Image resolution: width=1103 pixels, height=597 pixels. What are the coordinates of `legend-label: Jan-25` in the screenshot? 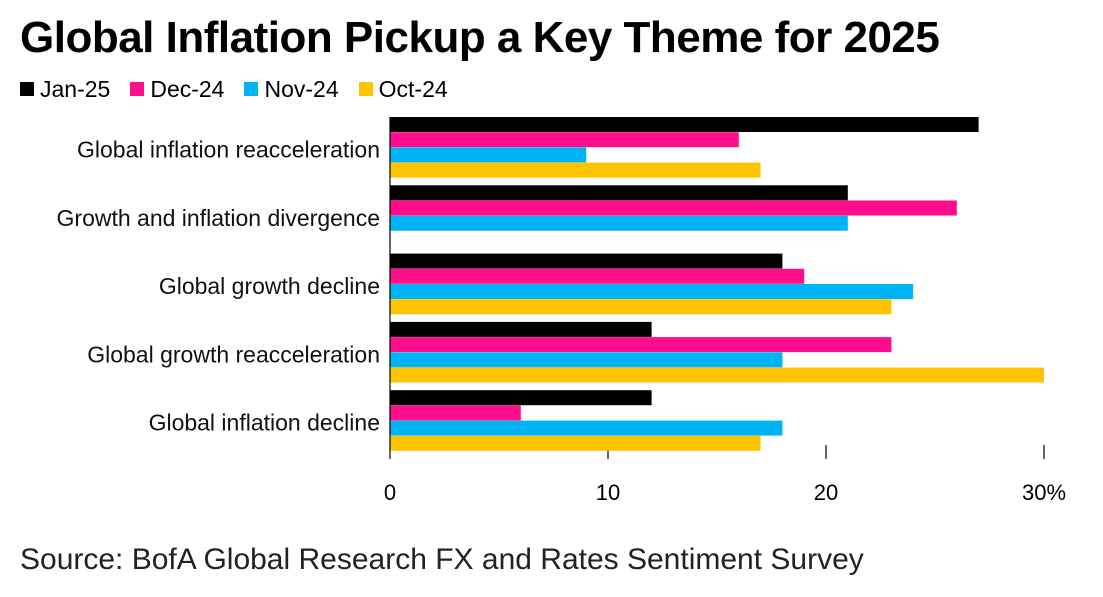 It's located at (75, 89).